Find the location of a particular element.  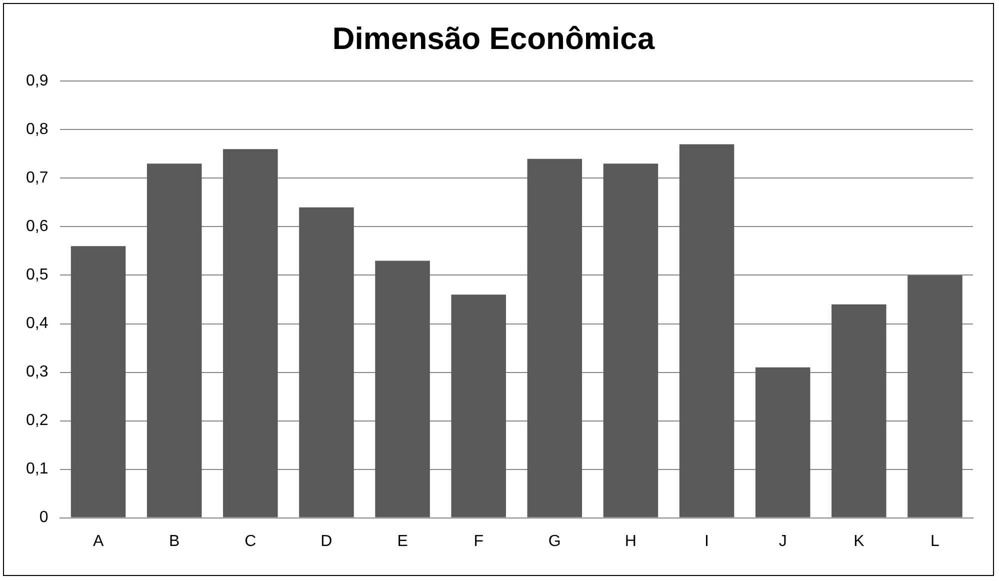

y-tick-label: 0,4 is located at coordinates (37, 323).